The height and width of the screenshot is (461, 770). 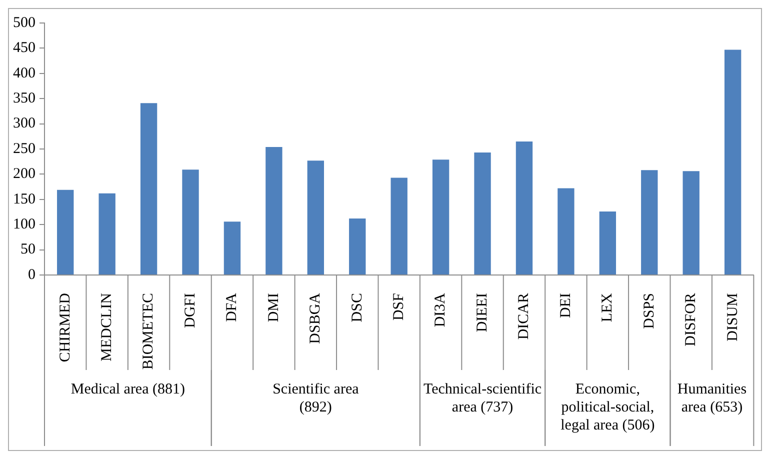 What do you see at coordinates (24, 148) in the screenshot?
I see `y-tick-label: 250` at bounding box center [24, 148].